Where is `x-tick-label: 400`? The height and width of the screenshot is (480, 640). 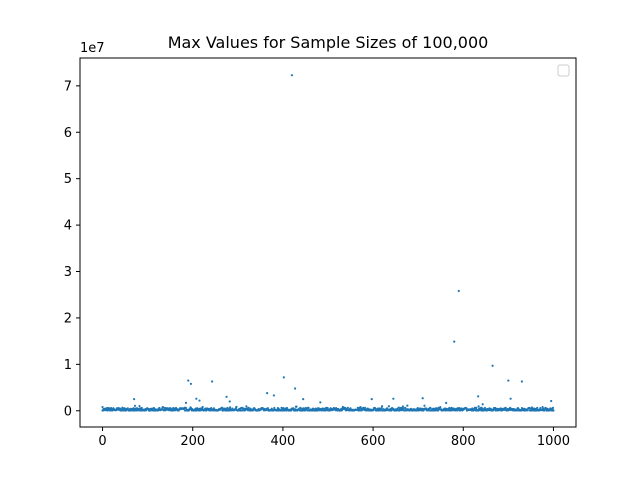
x-tick-label: 400 is located at coordinates (282, 441).